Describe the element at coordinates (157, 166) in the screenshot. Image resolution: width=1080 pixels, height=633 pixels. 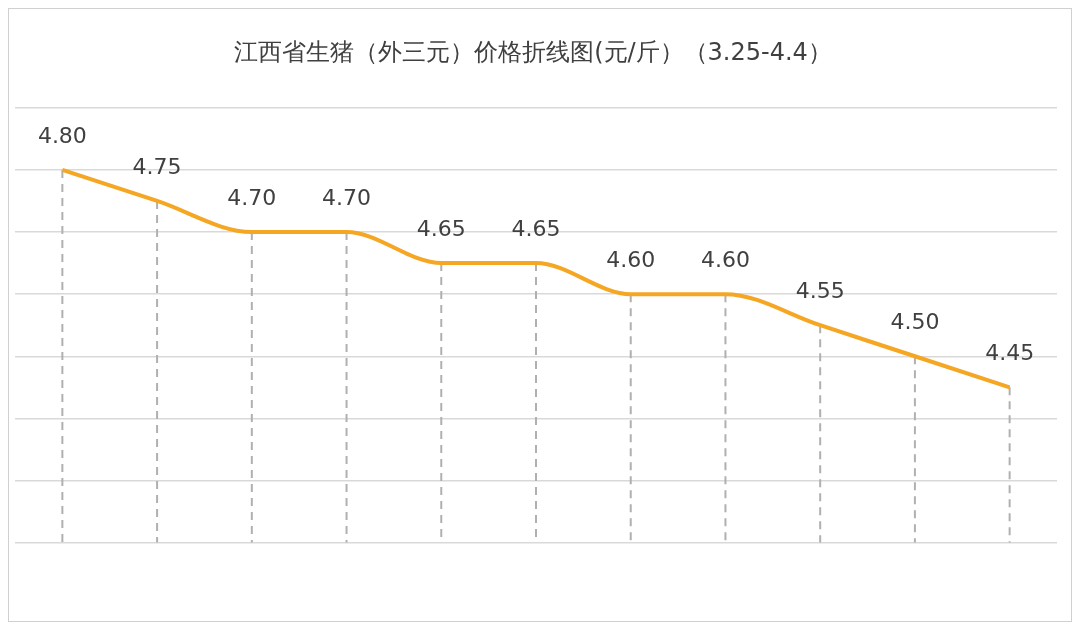
I see `data-label: 4.75` at that location.